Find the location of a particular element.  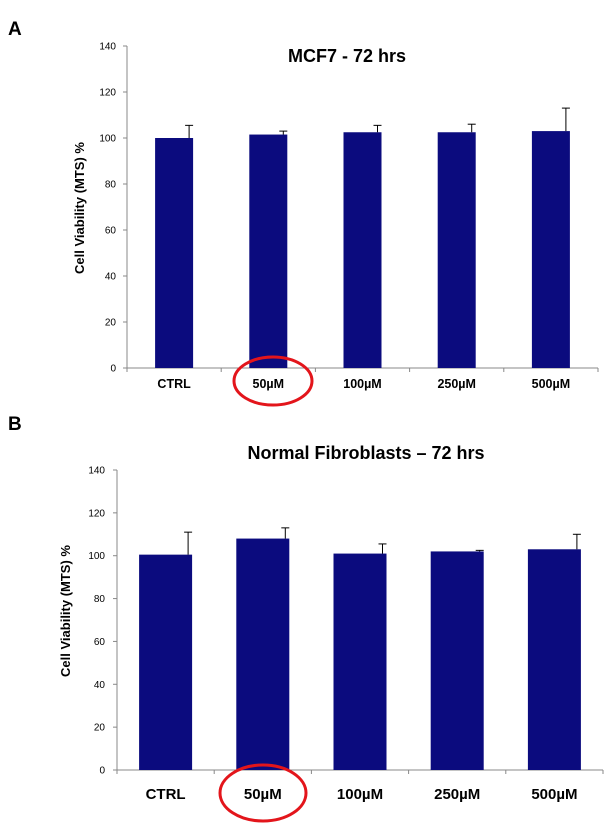

panel-b-y-tick-label: 100 is located at coordinates (96, 556).